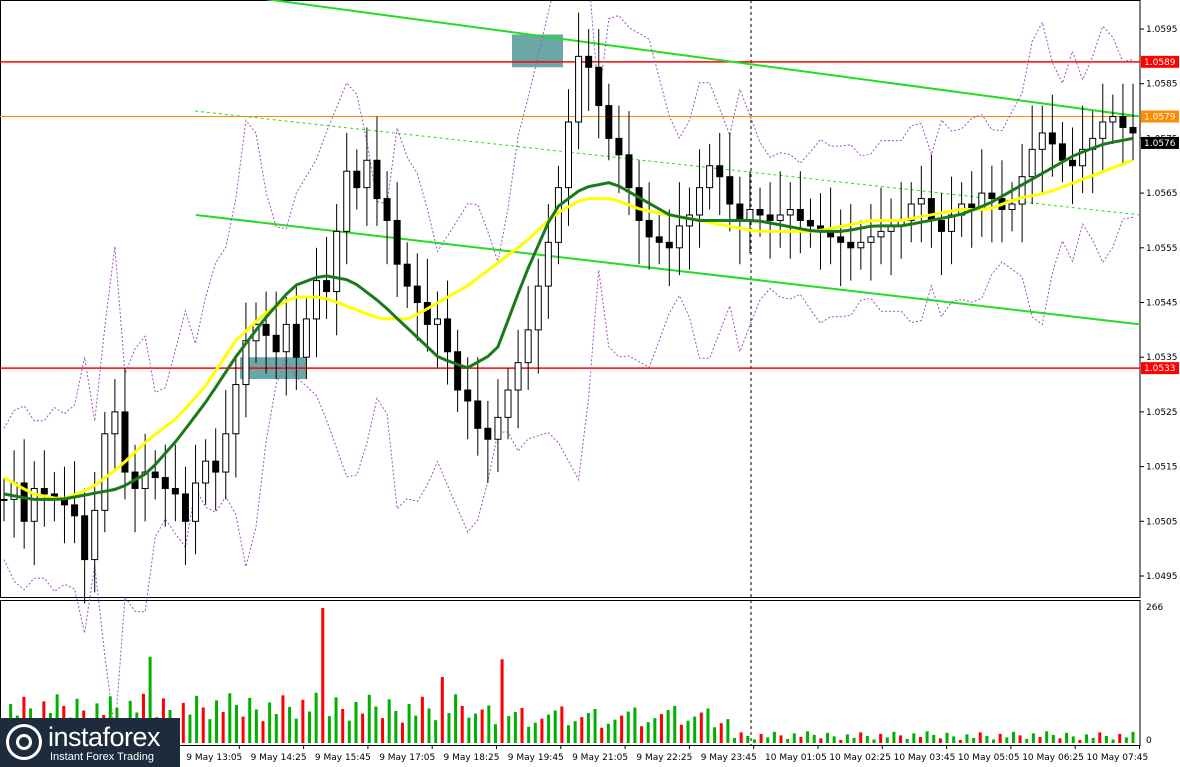 The height and width of the screenshot is (767, 1180). Describe the element at coordinates (1162, 468) in the screenshot. I see `price-tick-label: 1.0515` at that location.